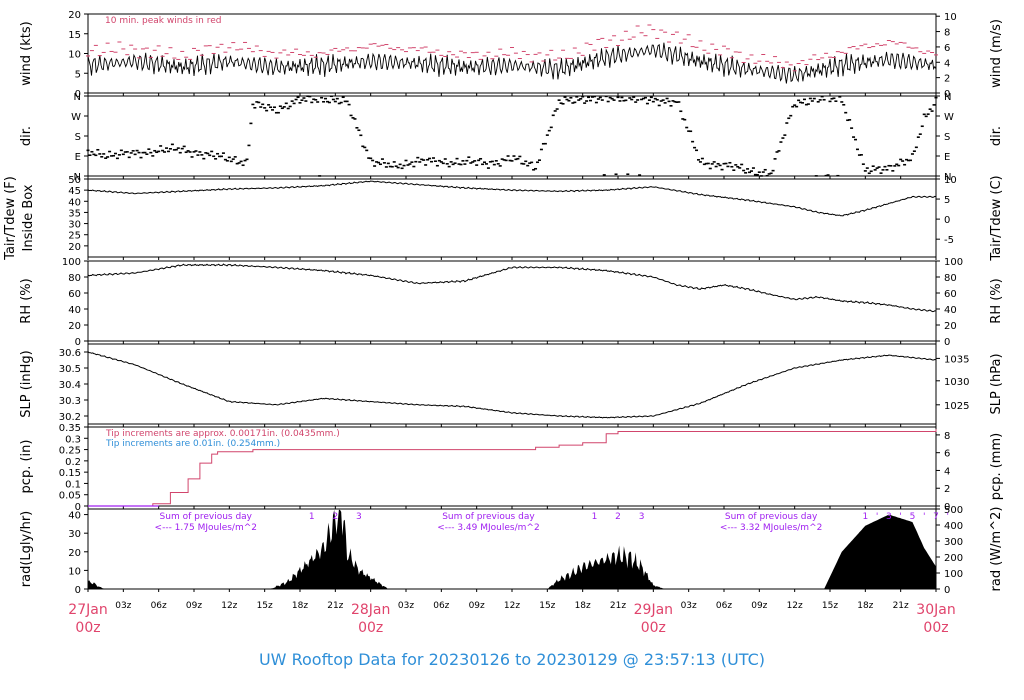 This screenshot has width=1024, height=700. Describe the element at coordinates (370, 610) in the screenshot. I see `x-major-day-label: 28Jan` at that location.